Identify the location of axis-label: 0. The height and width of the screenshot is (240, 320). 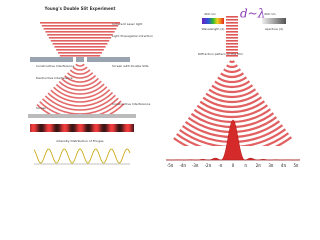
(233, 165).